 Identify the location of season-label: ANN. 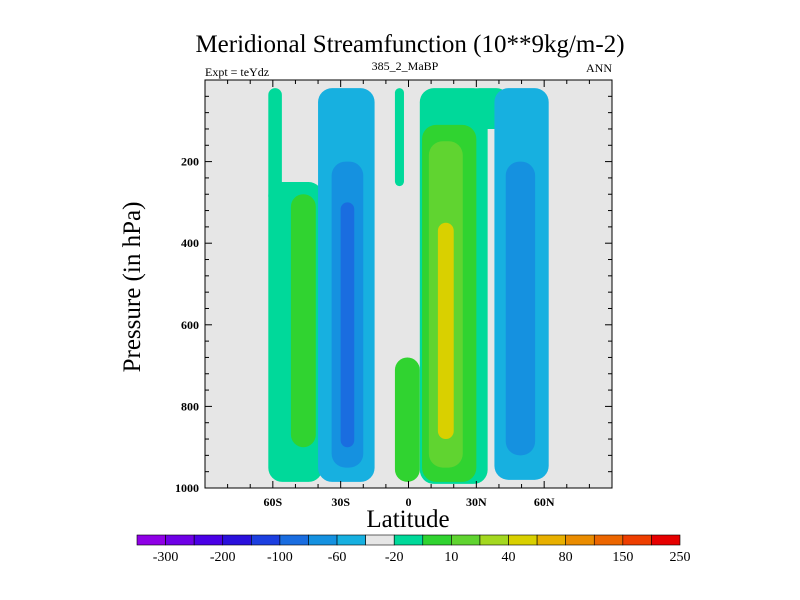
(599, 68).